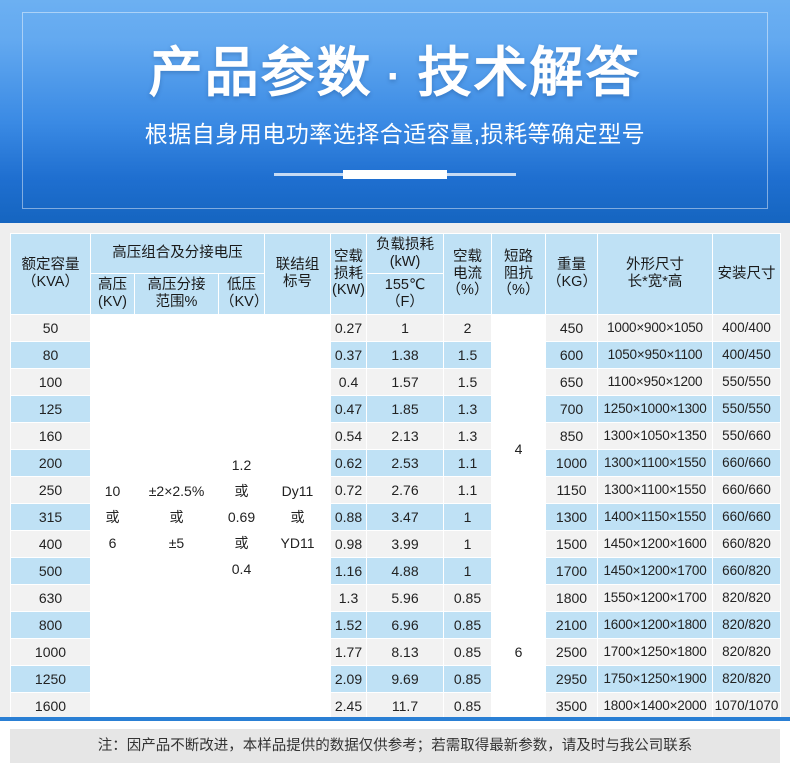 This screenshot has height=763, width=790. I want to click on cell-weight: 600, so click(571, 354).